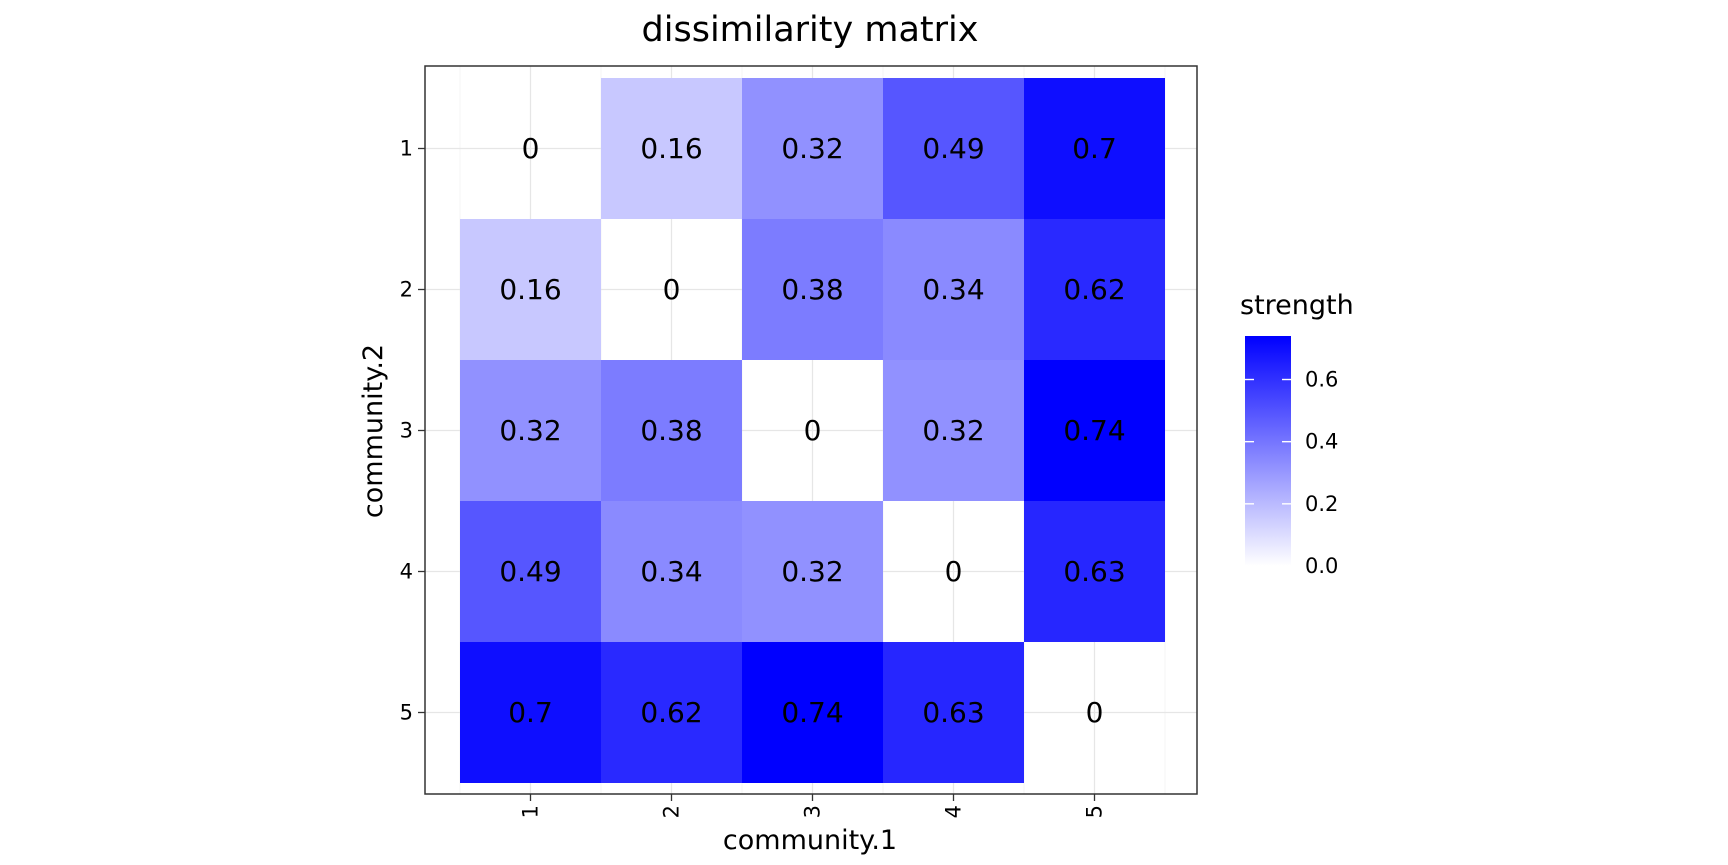  I want to click on x-tick-label: 3, so click(813, 811).